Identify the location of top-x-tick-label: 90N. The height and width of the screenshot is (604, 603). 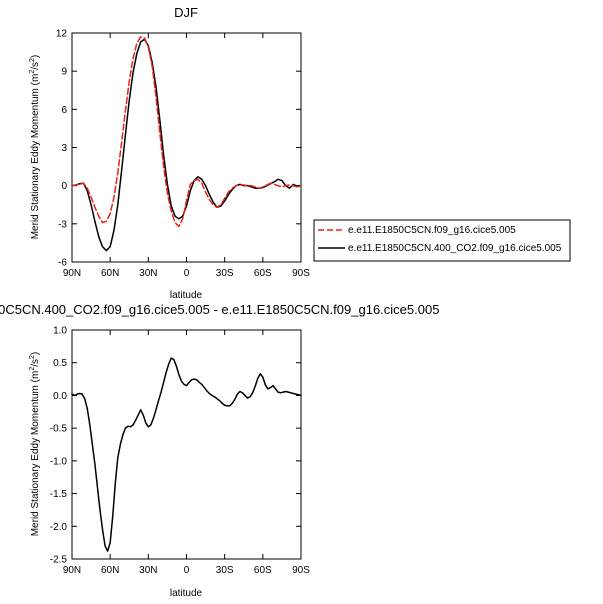
(72, 273).